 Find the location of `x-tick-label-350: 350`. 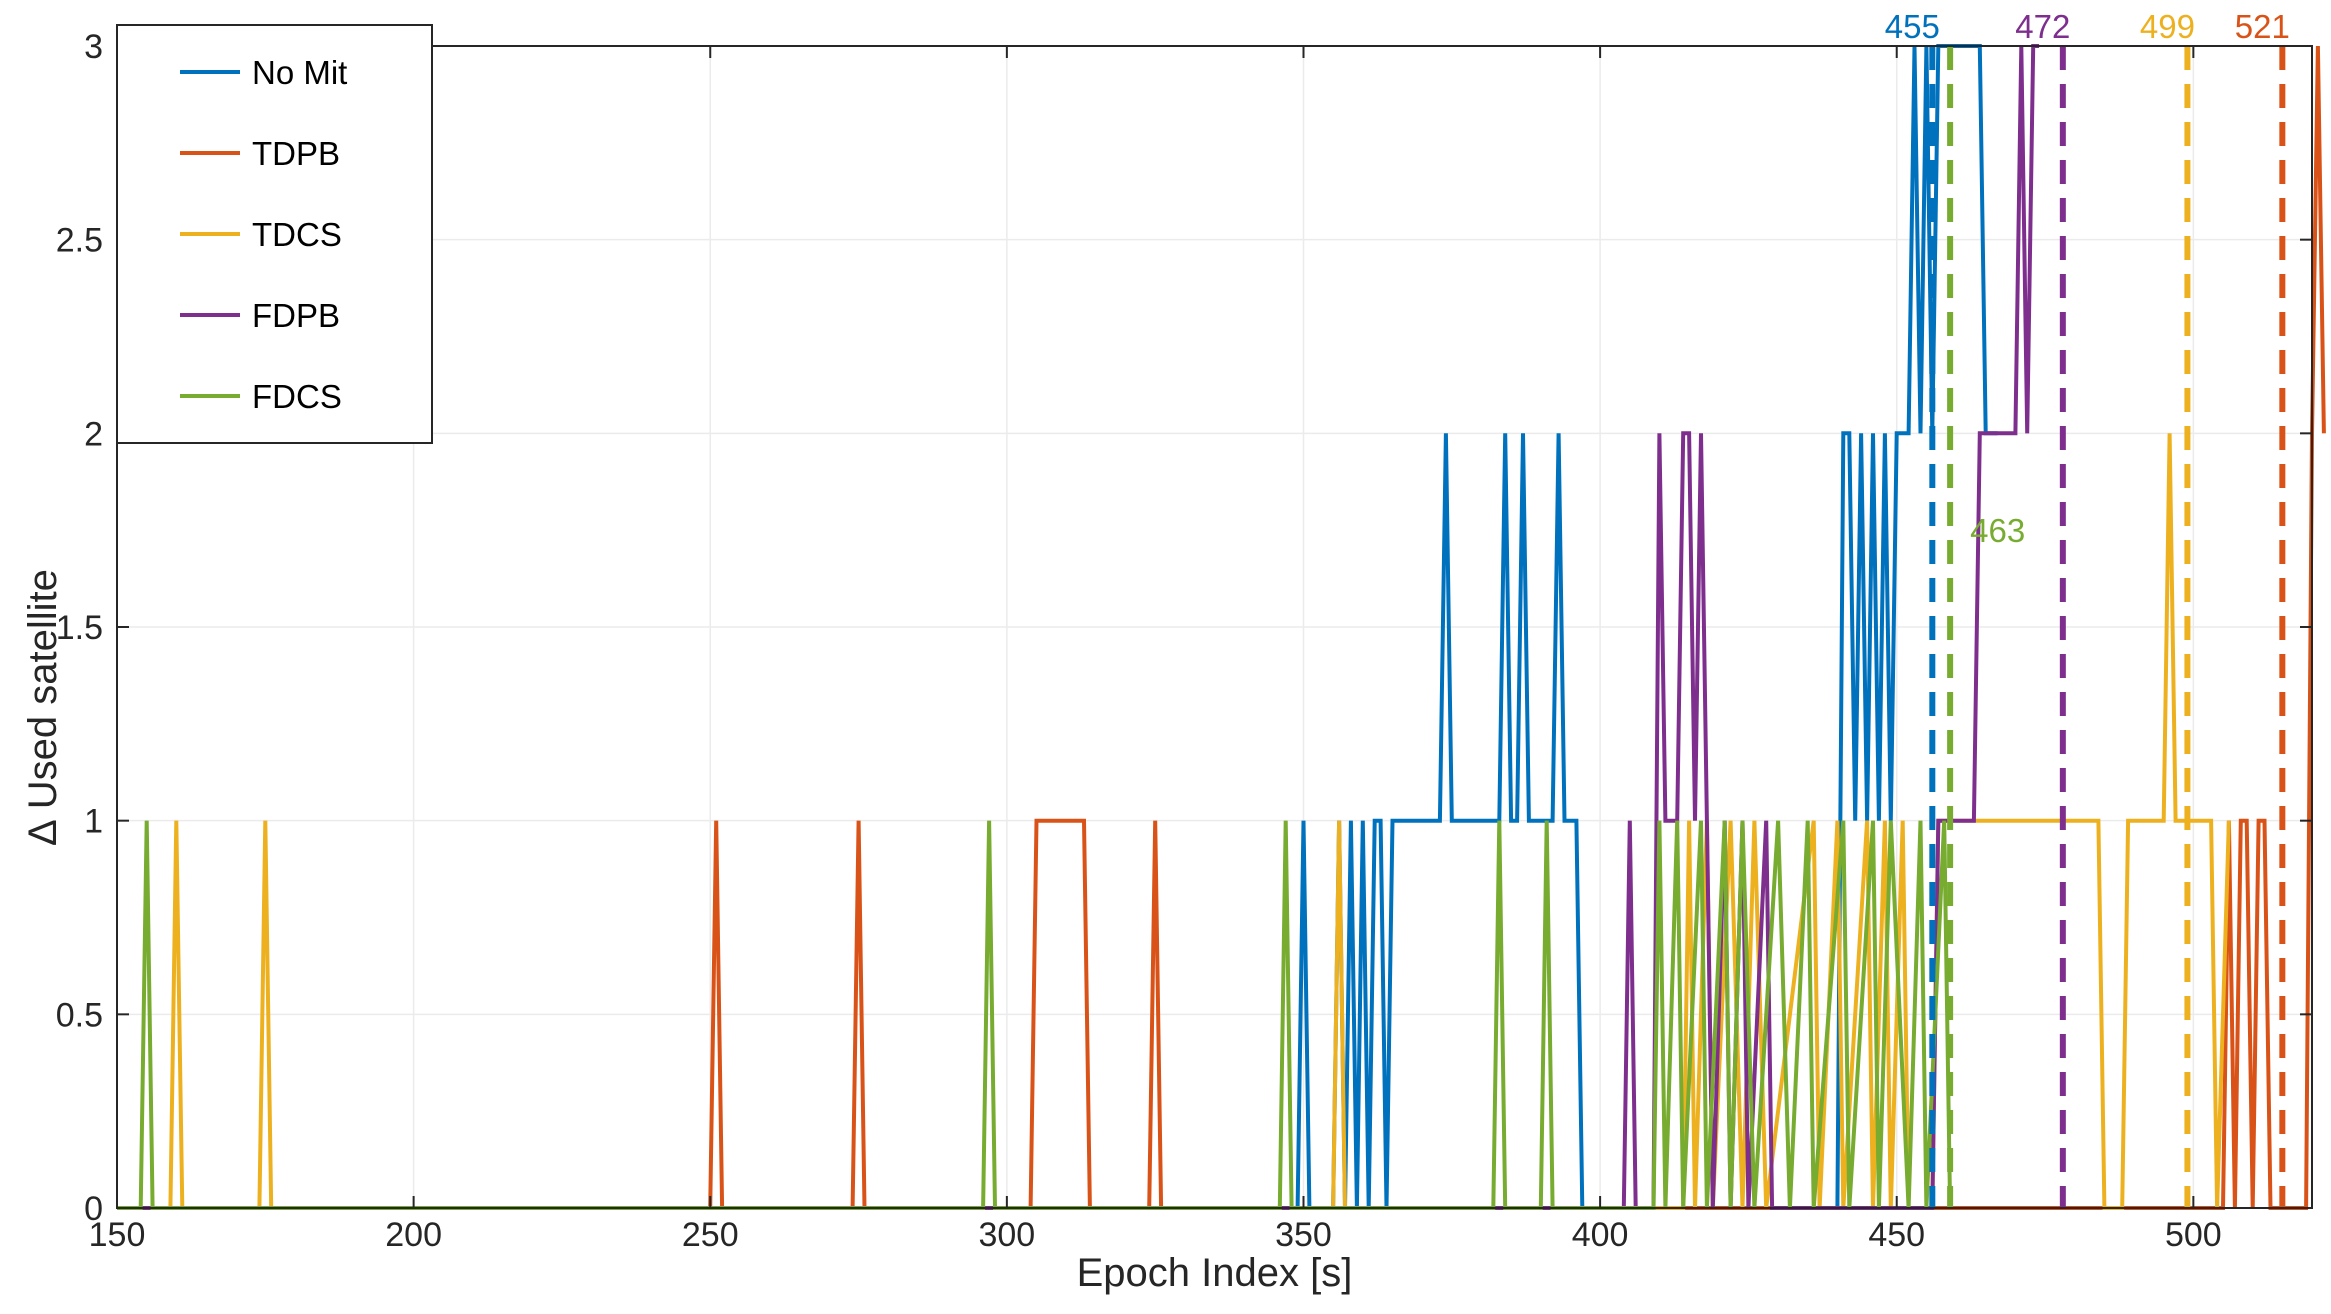

x-tick-label-350: 350 is located at coordinates (1303, 1235).